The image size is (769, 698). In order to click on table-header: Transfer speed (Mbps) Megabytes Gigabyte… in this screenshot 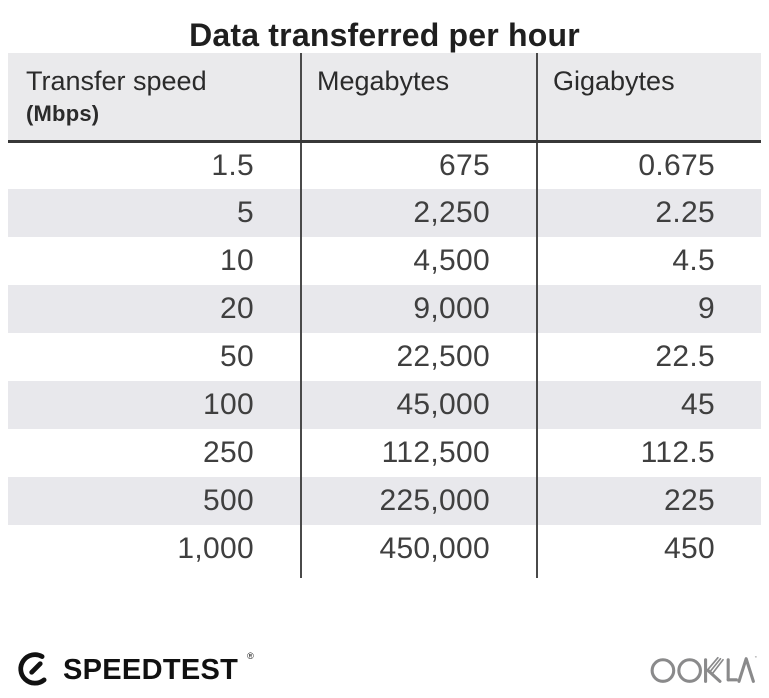, I will do `click(384, 98)`.